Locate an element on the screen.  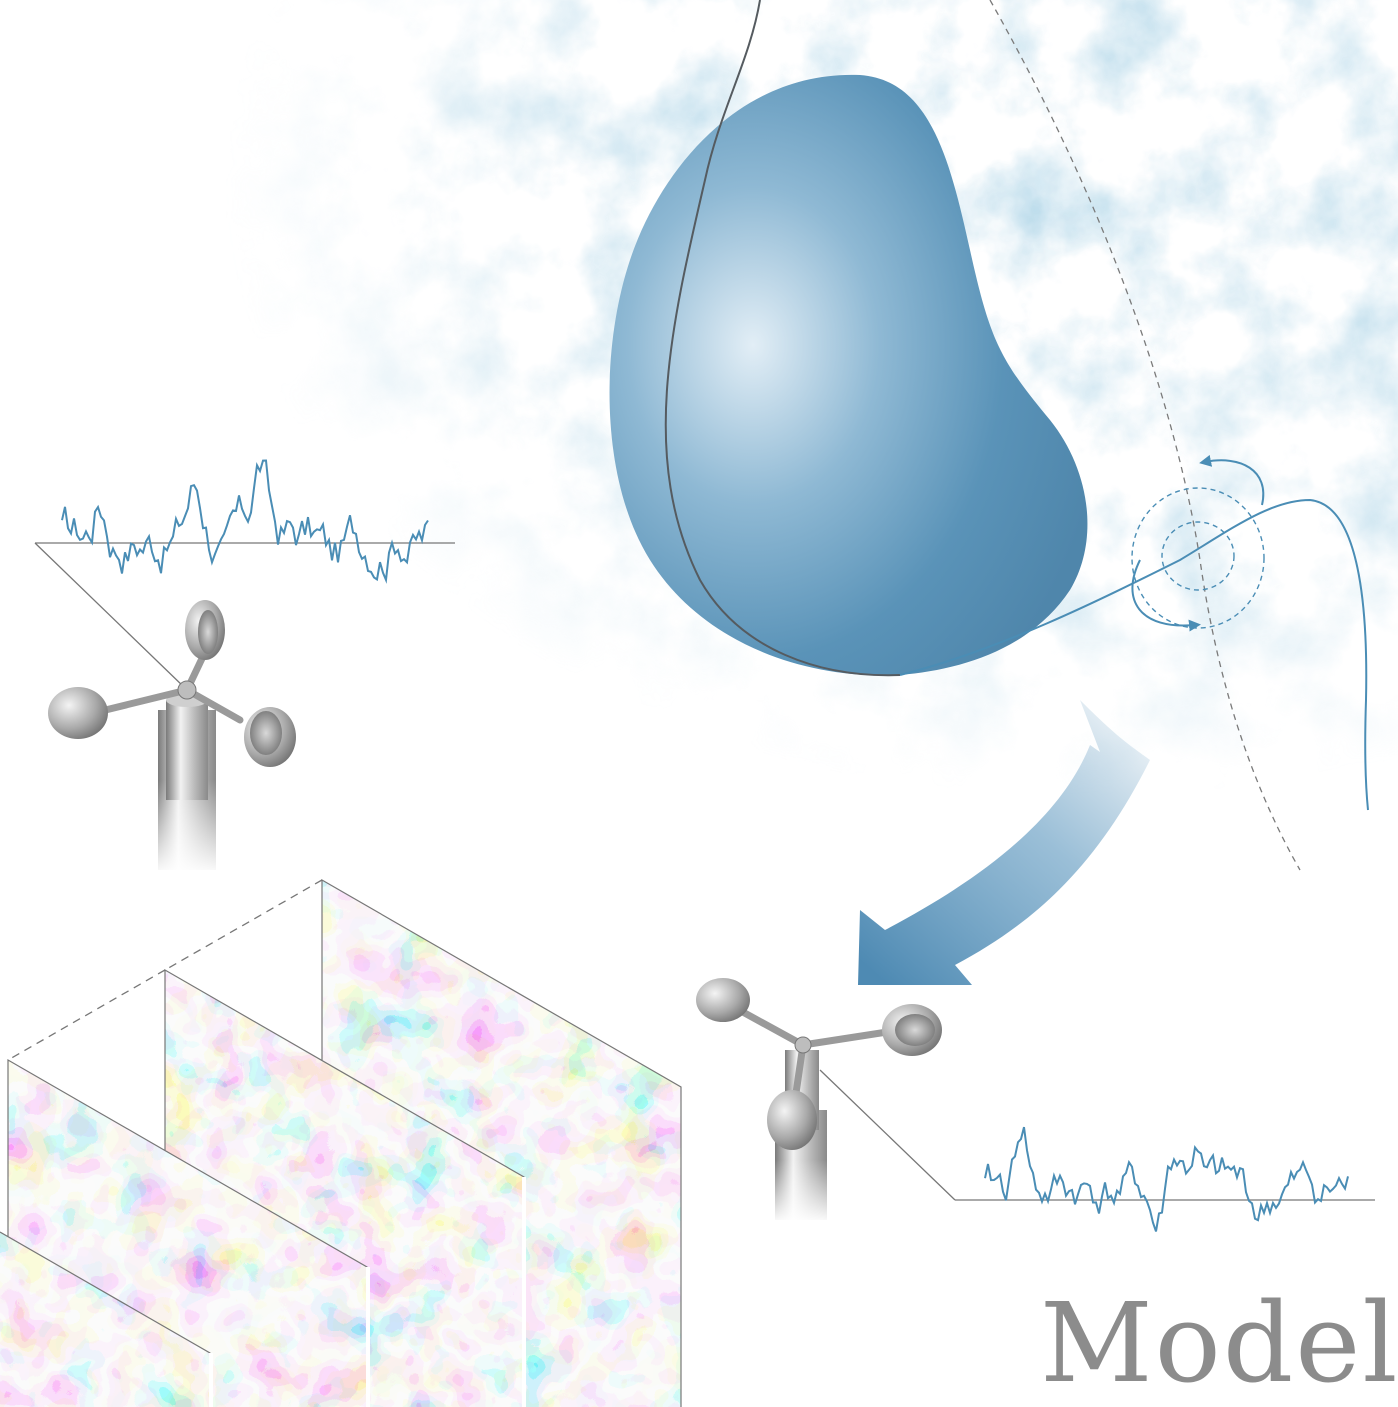
signal-top is located at coordinates (244, 574).